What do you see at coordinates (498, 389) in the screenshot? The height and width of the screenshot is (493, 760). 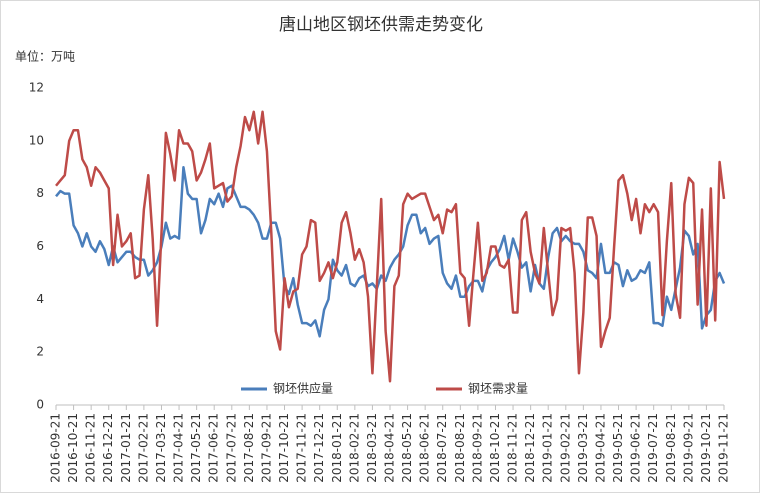 I see `legend-label: 钢坯需求量` at bounding box center [498, 389].